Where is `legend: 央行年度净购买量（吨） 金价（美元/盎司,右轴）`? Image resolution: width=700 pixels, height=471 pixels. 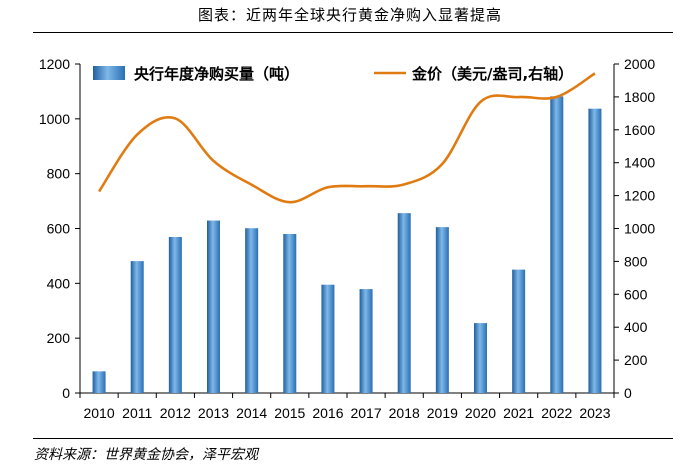
legend: 央行年度净购买量（吨） 金价（美元/盎司,右轴） is located at coordinates (333, 74).